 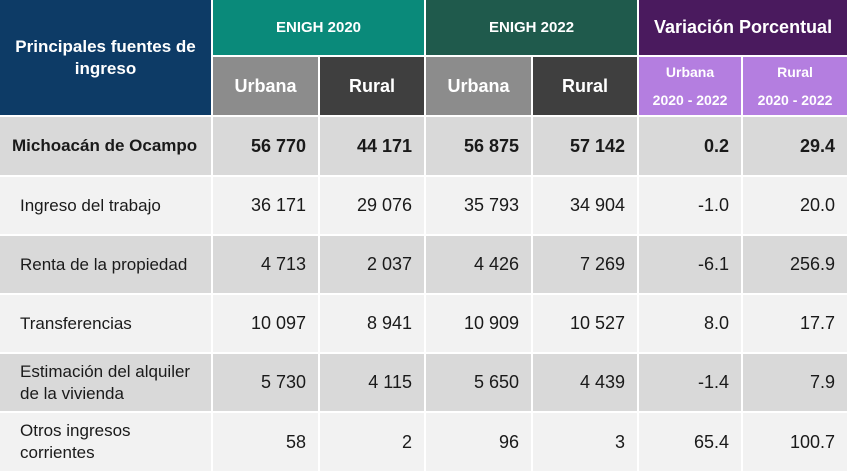 What do you see at coordinates (320, 28) in the screenshot?
I see `header-enigh-2020: ENIGH 2020` at bounding box center [320, 28].